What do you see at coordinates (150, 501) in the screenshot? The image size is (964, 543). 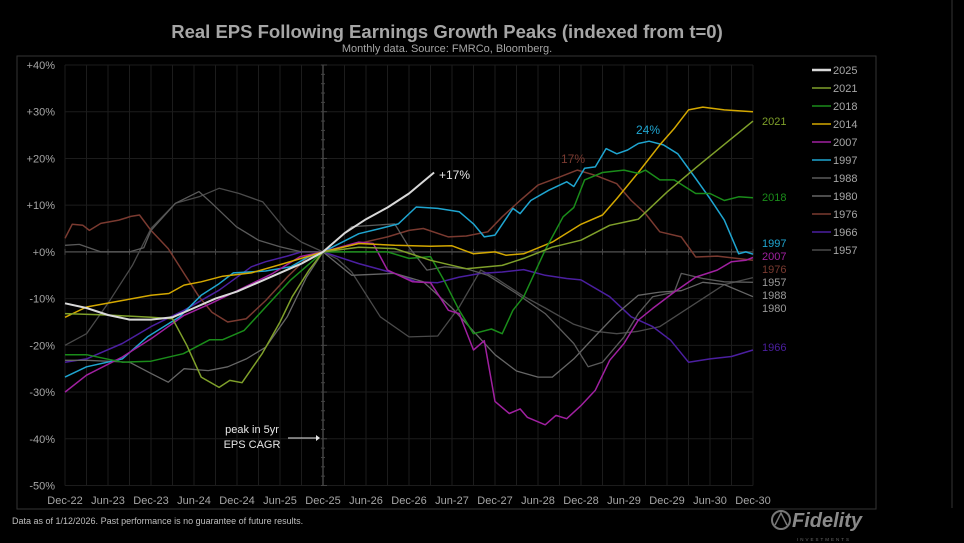 I see `x-tick-label: Dec-23` at bounding box center [150, 501].